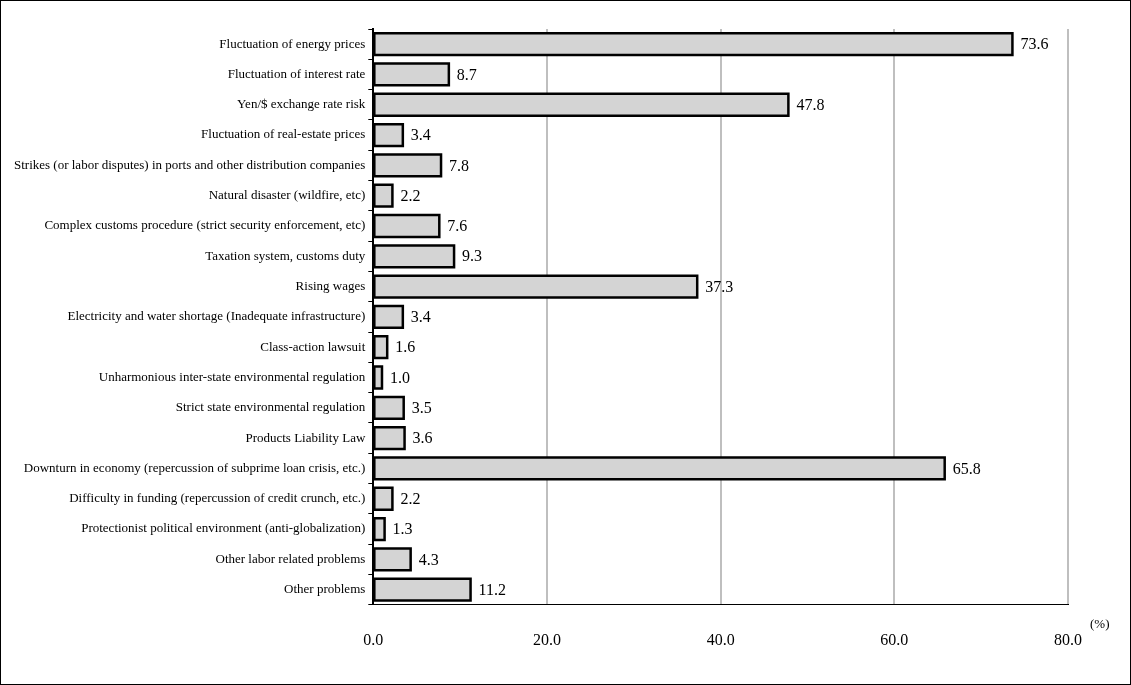  I want to click on y-tick-label: Electricity and water shortage (Inadequate infrastructure), so click(216, 316).